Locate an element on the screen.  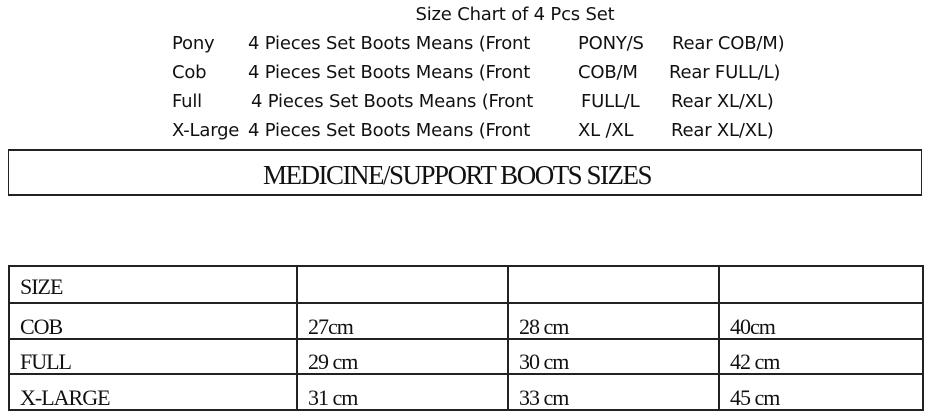
section-banner: MEDICINE/SUPPORT BOOTS SIZES is located at coordinates (465, 172).